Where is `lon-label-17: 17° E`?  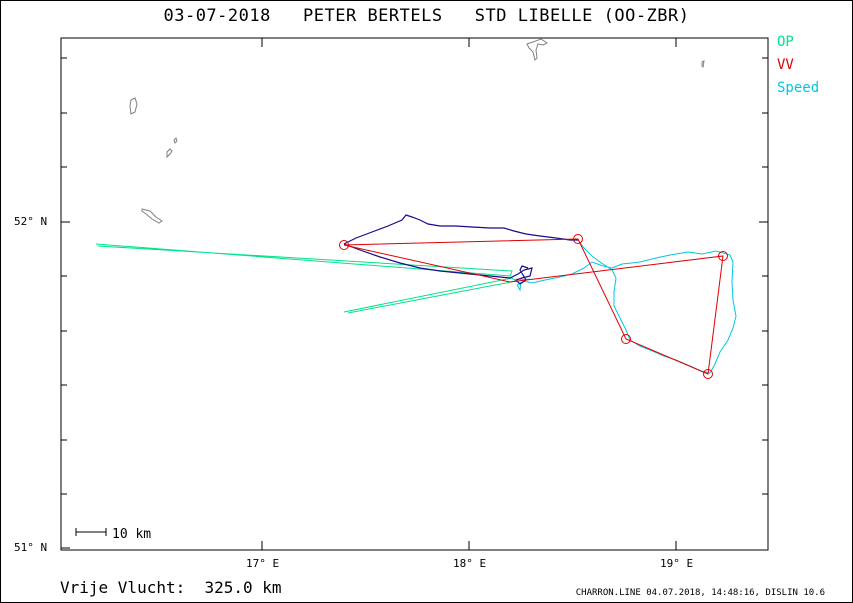
lon-label-17: 17° E is located at coordinates (263, 563).